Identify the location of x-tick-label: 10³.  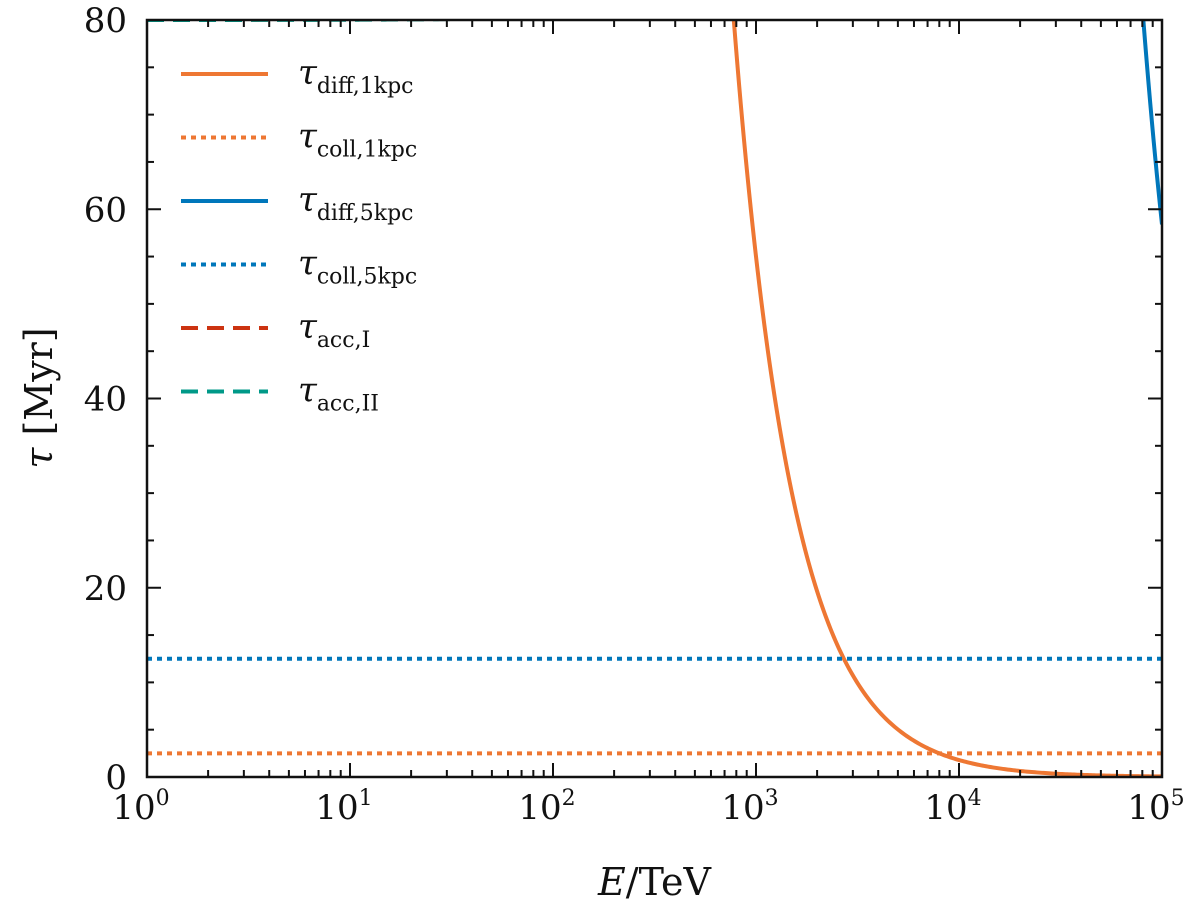
(749, 807).